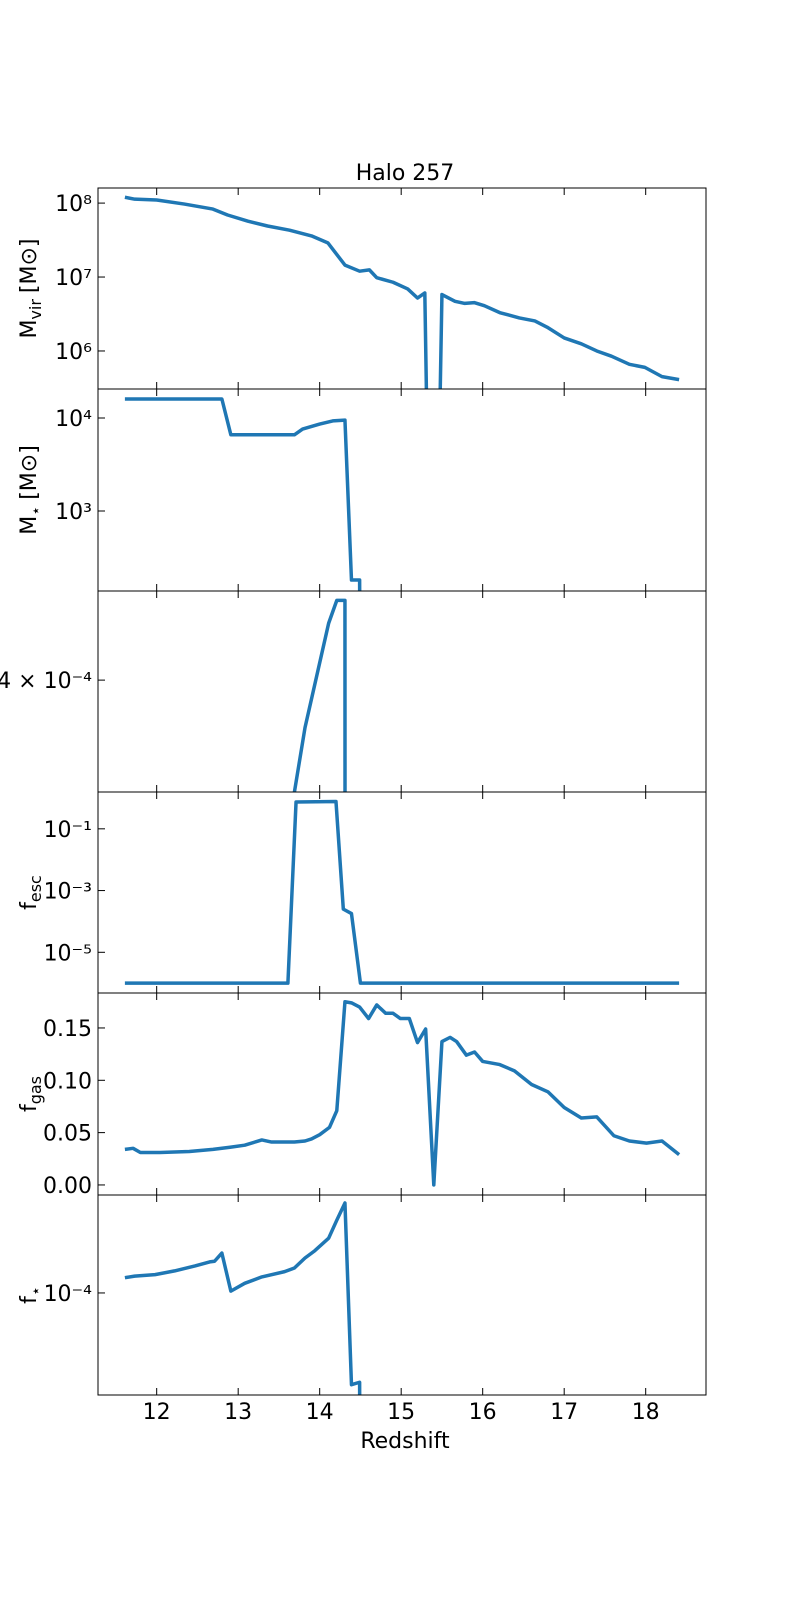 The height and width of the screenshot is (1600, 800). Describe the element at coordinates (46, 681) in the screenshot. I see `y-tick-label: 4 × 10⁻⁴` at that location.